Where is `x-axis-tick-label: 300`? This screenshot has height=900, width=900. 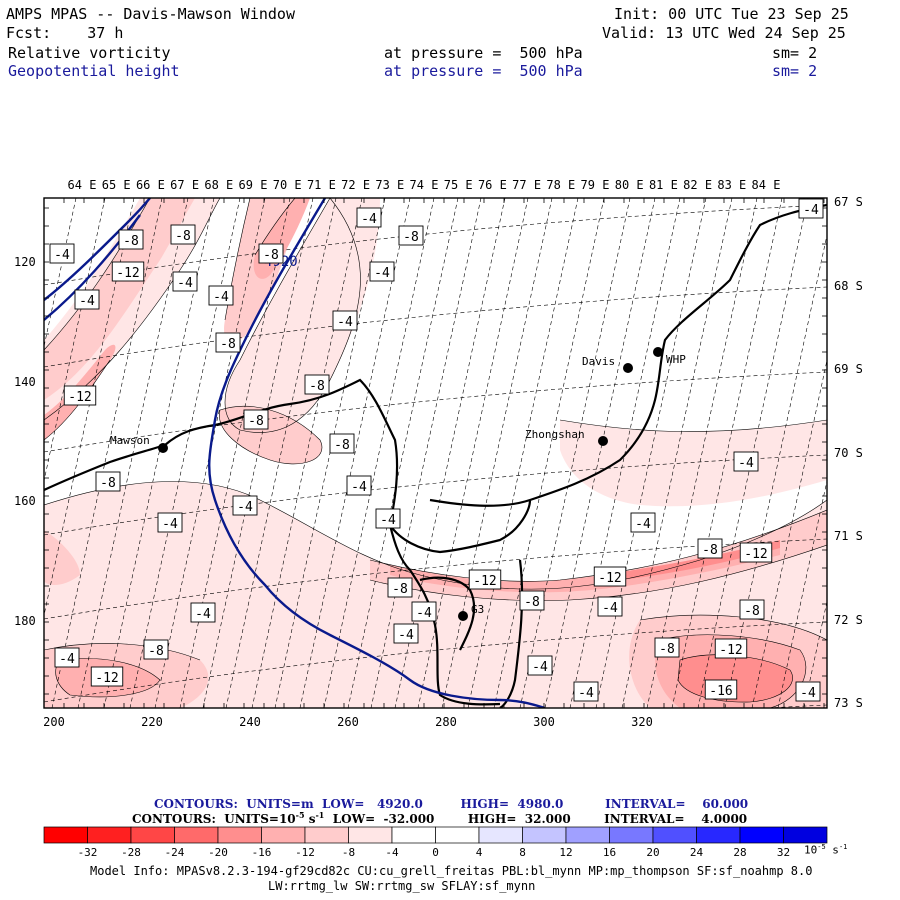
x-axis-tick-label: 300 is located at coordinates (544, 722).